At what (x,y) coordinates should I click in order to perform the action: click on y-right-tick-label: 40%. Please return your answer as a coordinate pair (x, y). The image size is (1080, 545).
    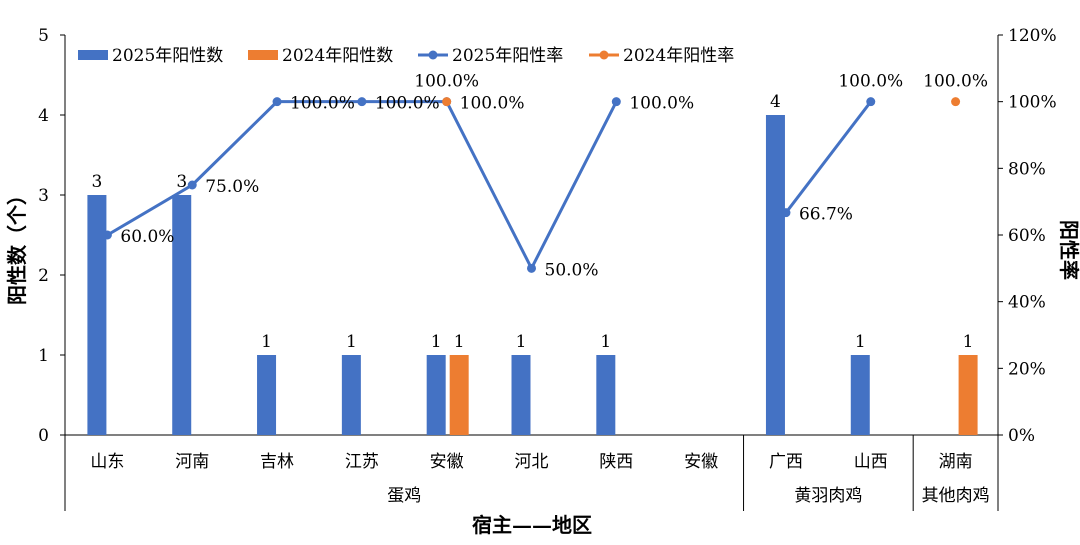
    Looking at the image, I should click on (1027, 303).